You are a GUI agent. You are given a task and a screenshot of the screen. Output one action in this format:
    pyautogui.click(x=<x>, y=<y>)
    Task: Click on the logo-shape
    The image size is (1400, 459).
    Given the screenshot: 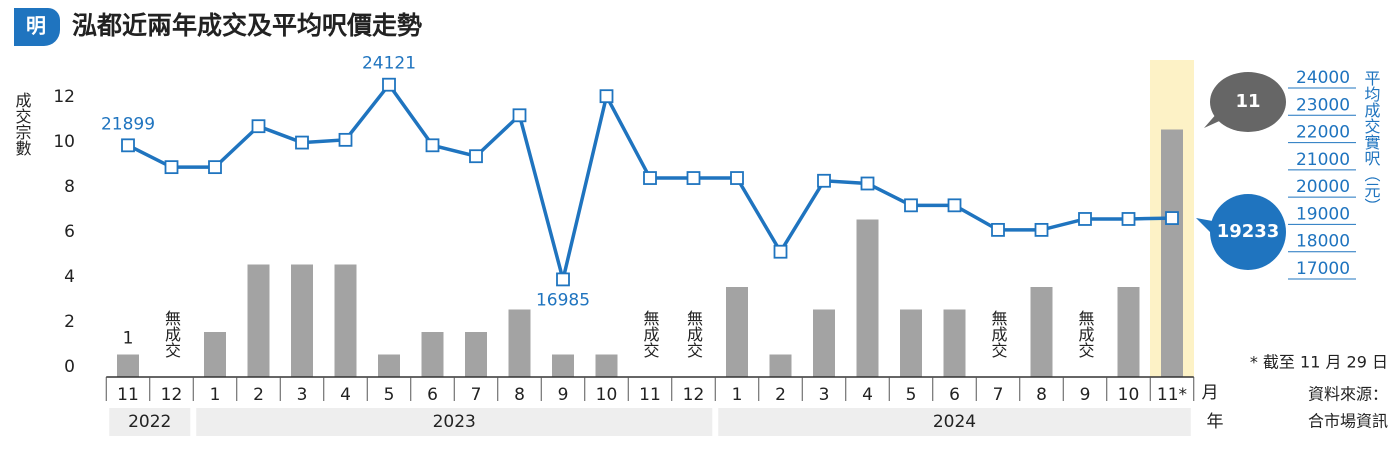 What is the action you would take?
    pyautogui.click(x=37, y=27)
    